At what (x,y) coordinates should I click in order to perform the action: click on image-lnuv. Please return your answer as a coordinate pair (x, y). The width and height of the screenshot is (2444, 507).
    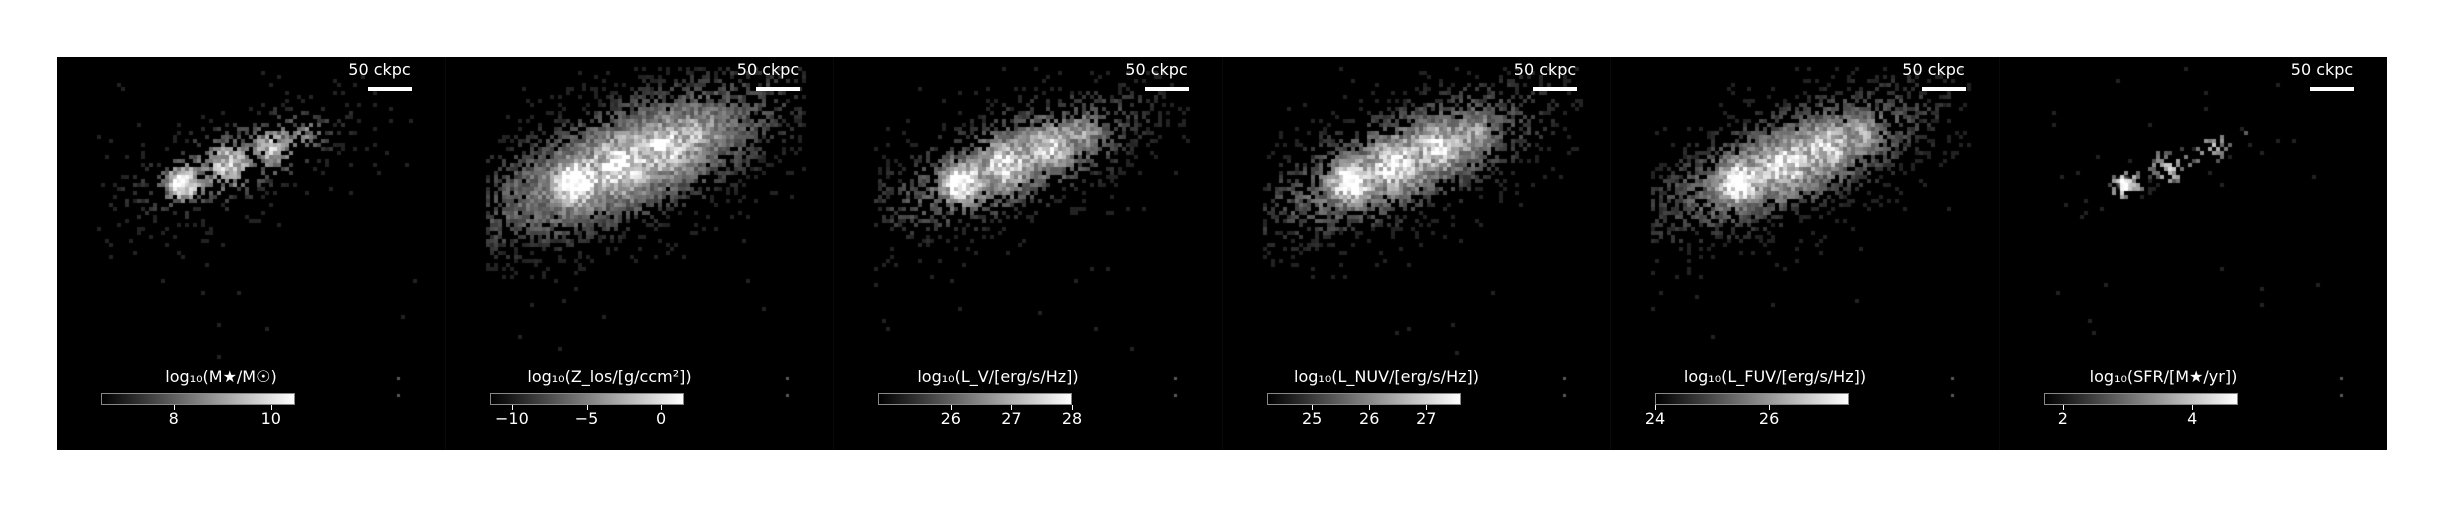
    Looking at the image, I should click on (1416, 253).